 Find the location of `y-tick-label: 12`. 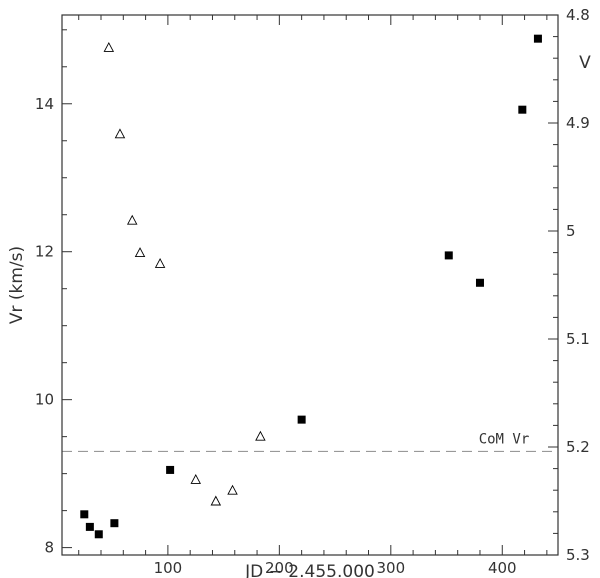

y-tick-label: 12 is located at coordinates (44, 252).